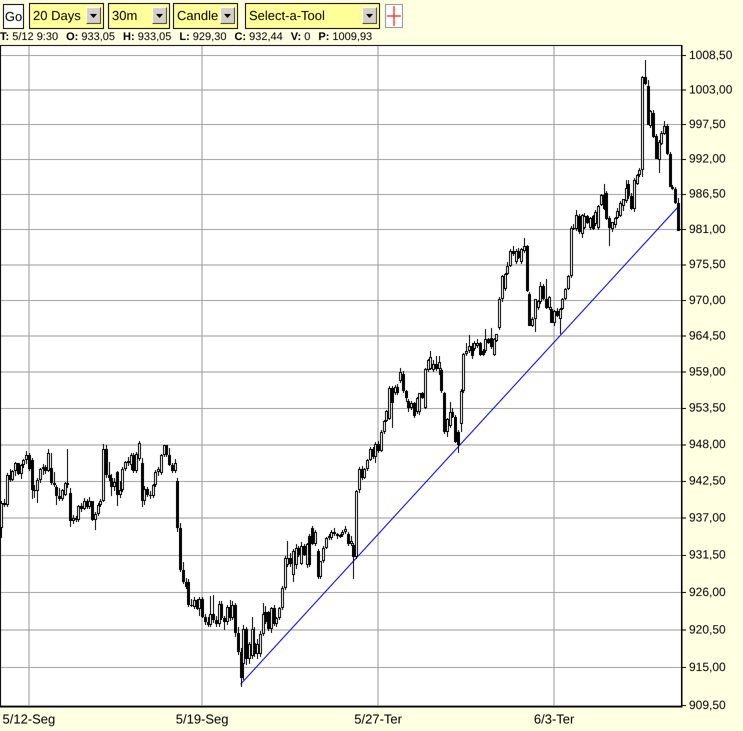  Describe the element at coordinates (57, 16) in the screenshot. I see `text: 20 Days` at that location.